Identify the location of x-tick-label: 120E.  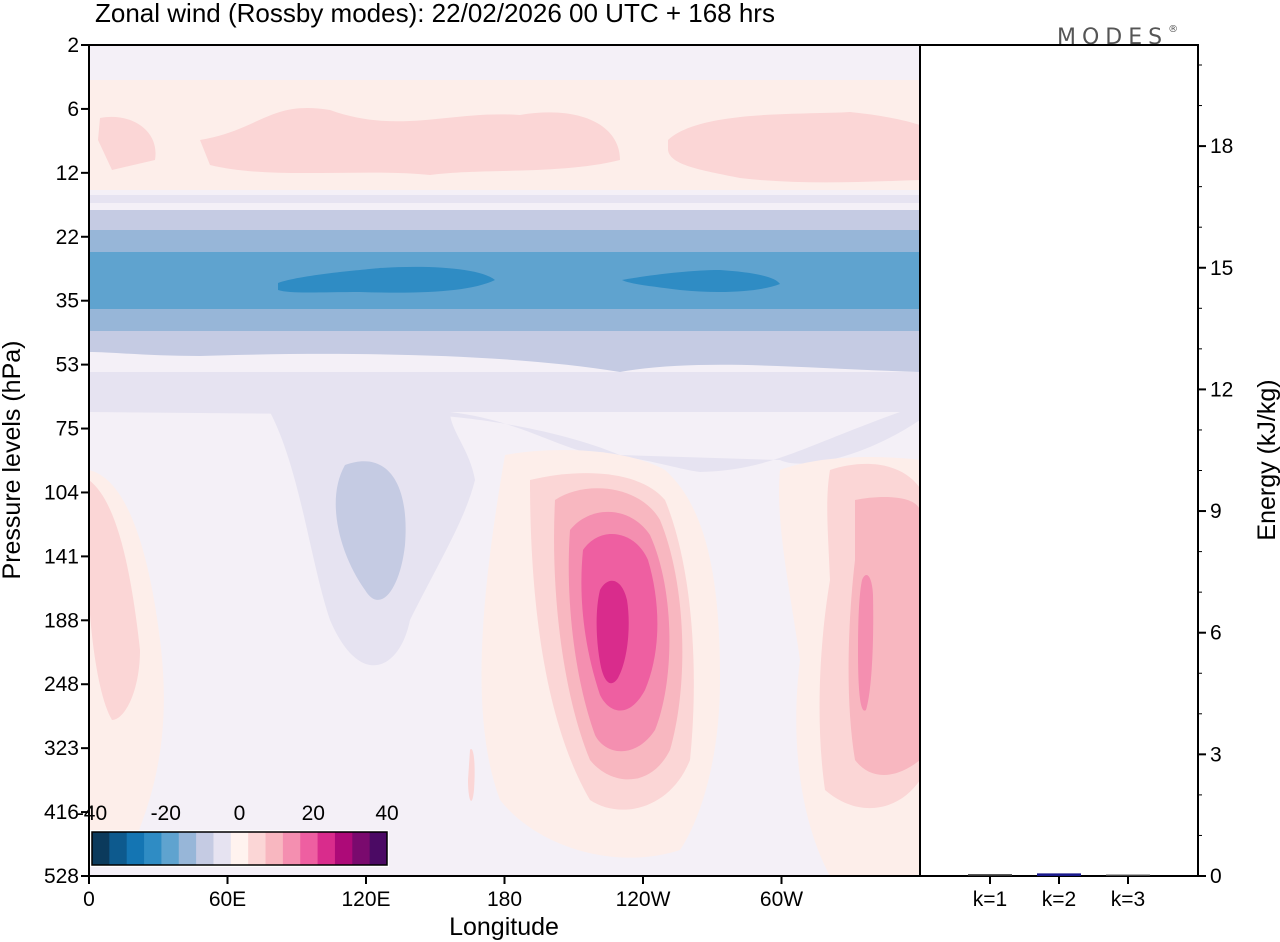
(365, 899).